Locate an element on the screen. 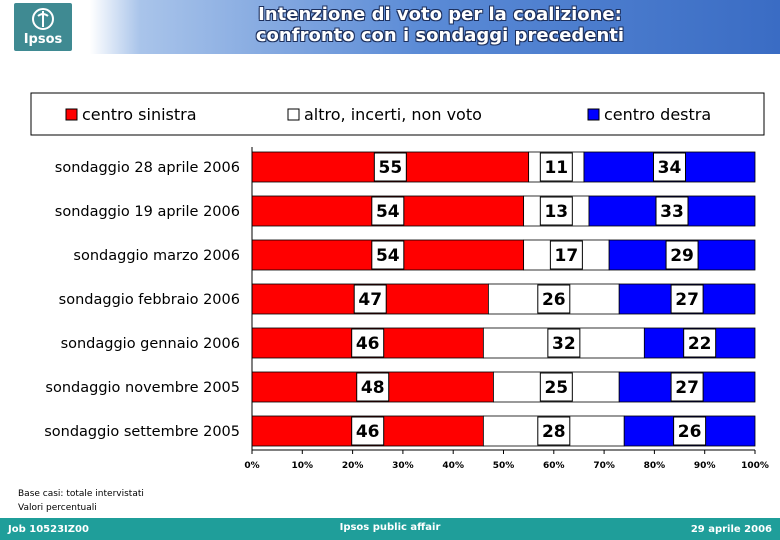  x-tick-label: 60% is located at coordinates (554, 466).